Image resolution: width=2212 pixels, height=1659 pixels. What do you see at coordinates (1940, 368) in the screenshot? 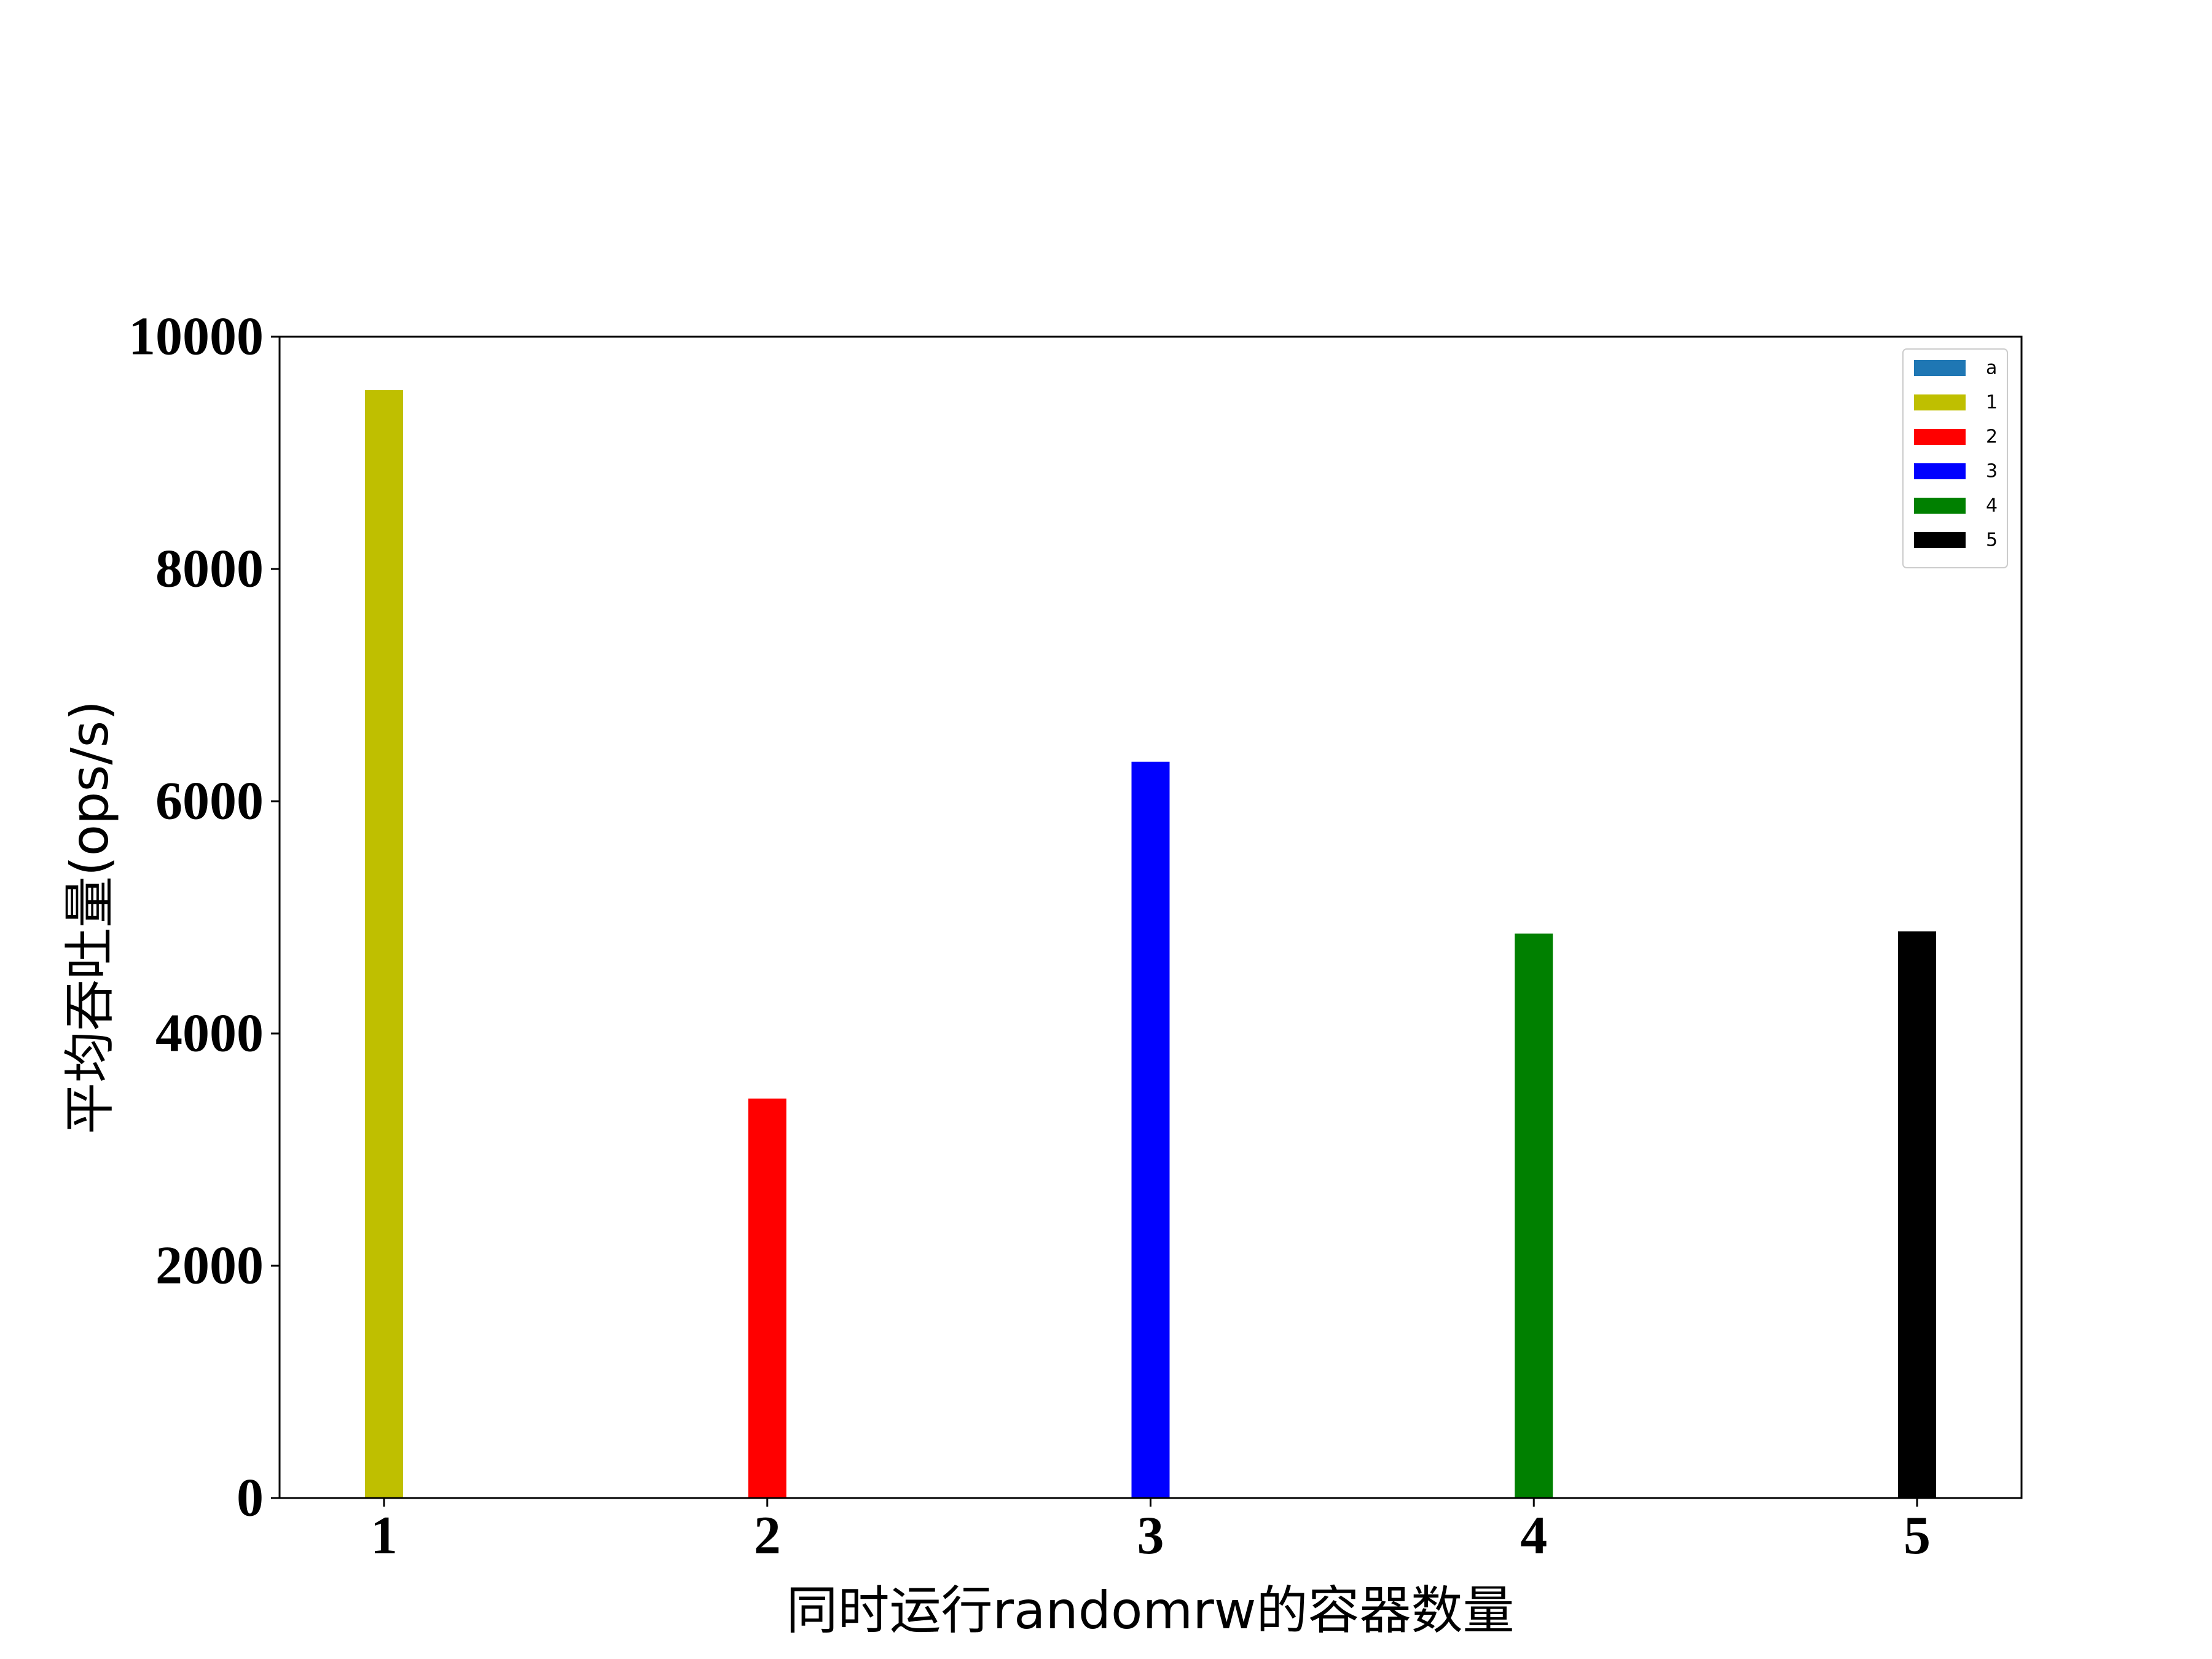
I see `legend-swatch-a` at bounding box center [1940, 368].